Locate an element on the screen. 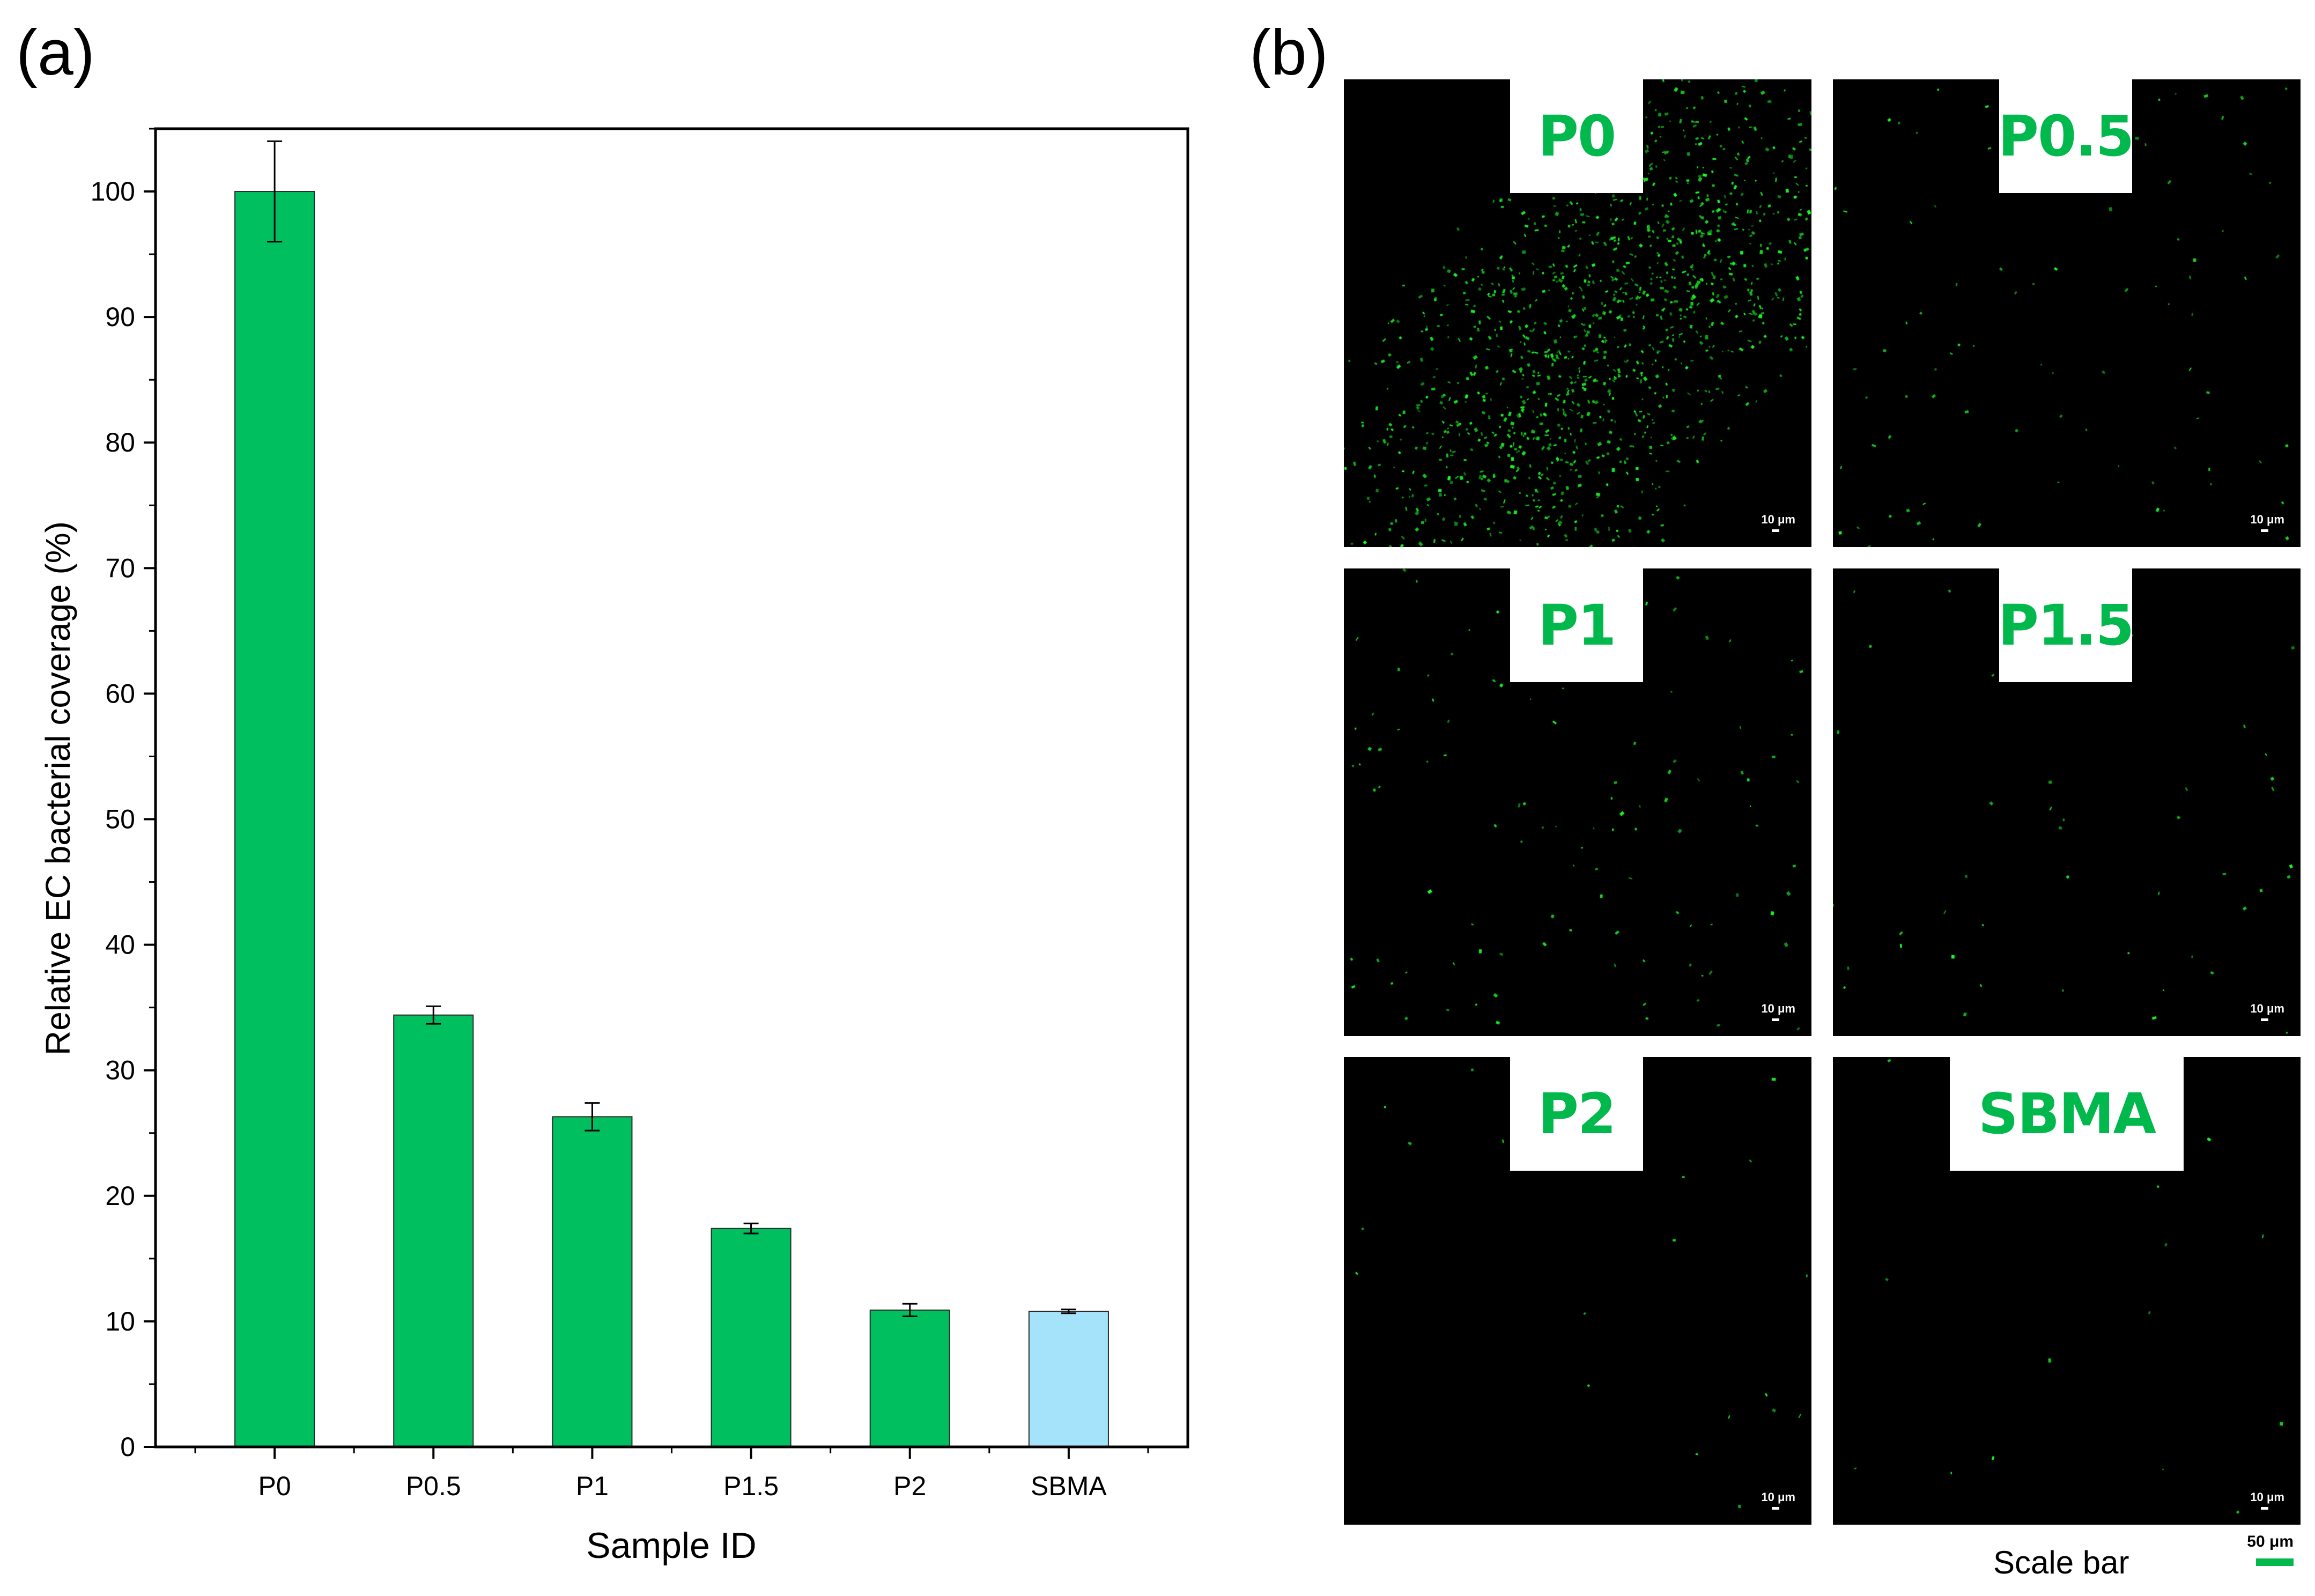 The width and height of the screenshot is (2315, 1596). micrograph-p2: P2 10 μm is located at coordinates (1577, 1291).